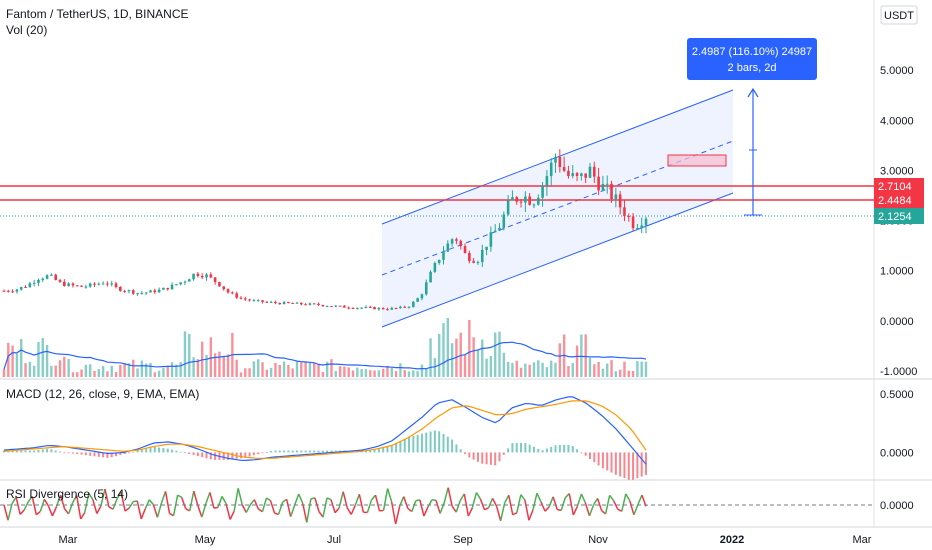 The height and width of the screenshot is (550, 932). I want to click on channel-upper-line, so click(557, 157).